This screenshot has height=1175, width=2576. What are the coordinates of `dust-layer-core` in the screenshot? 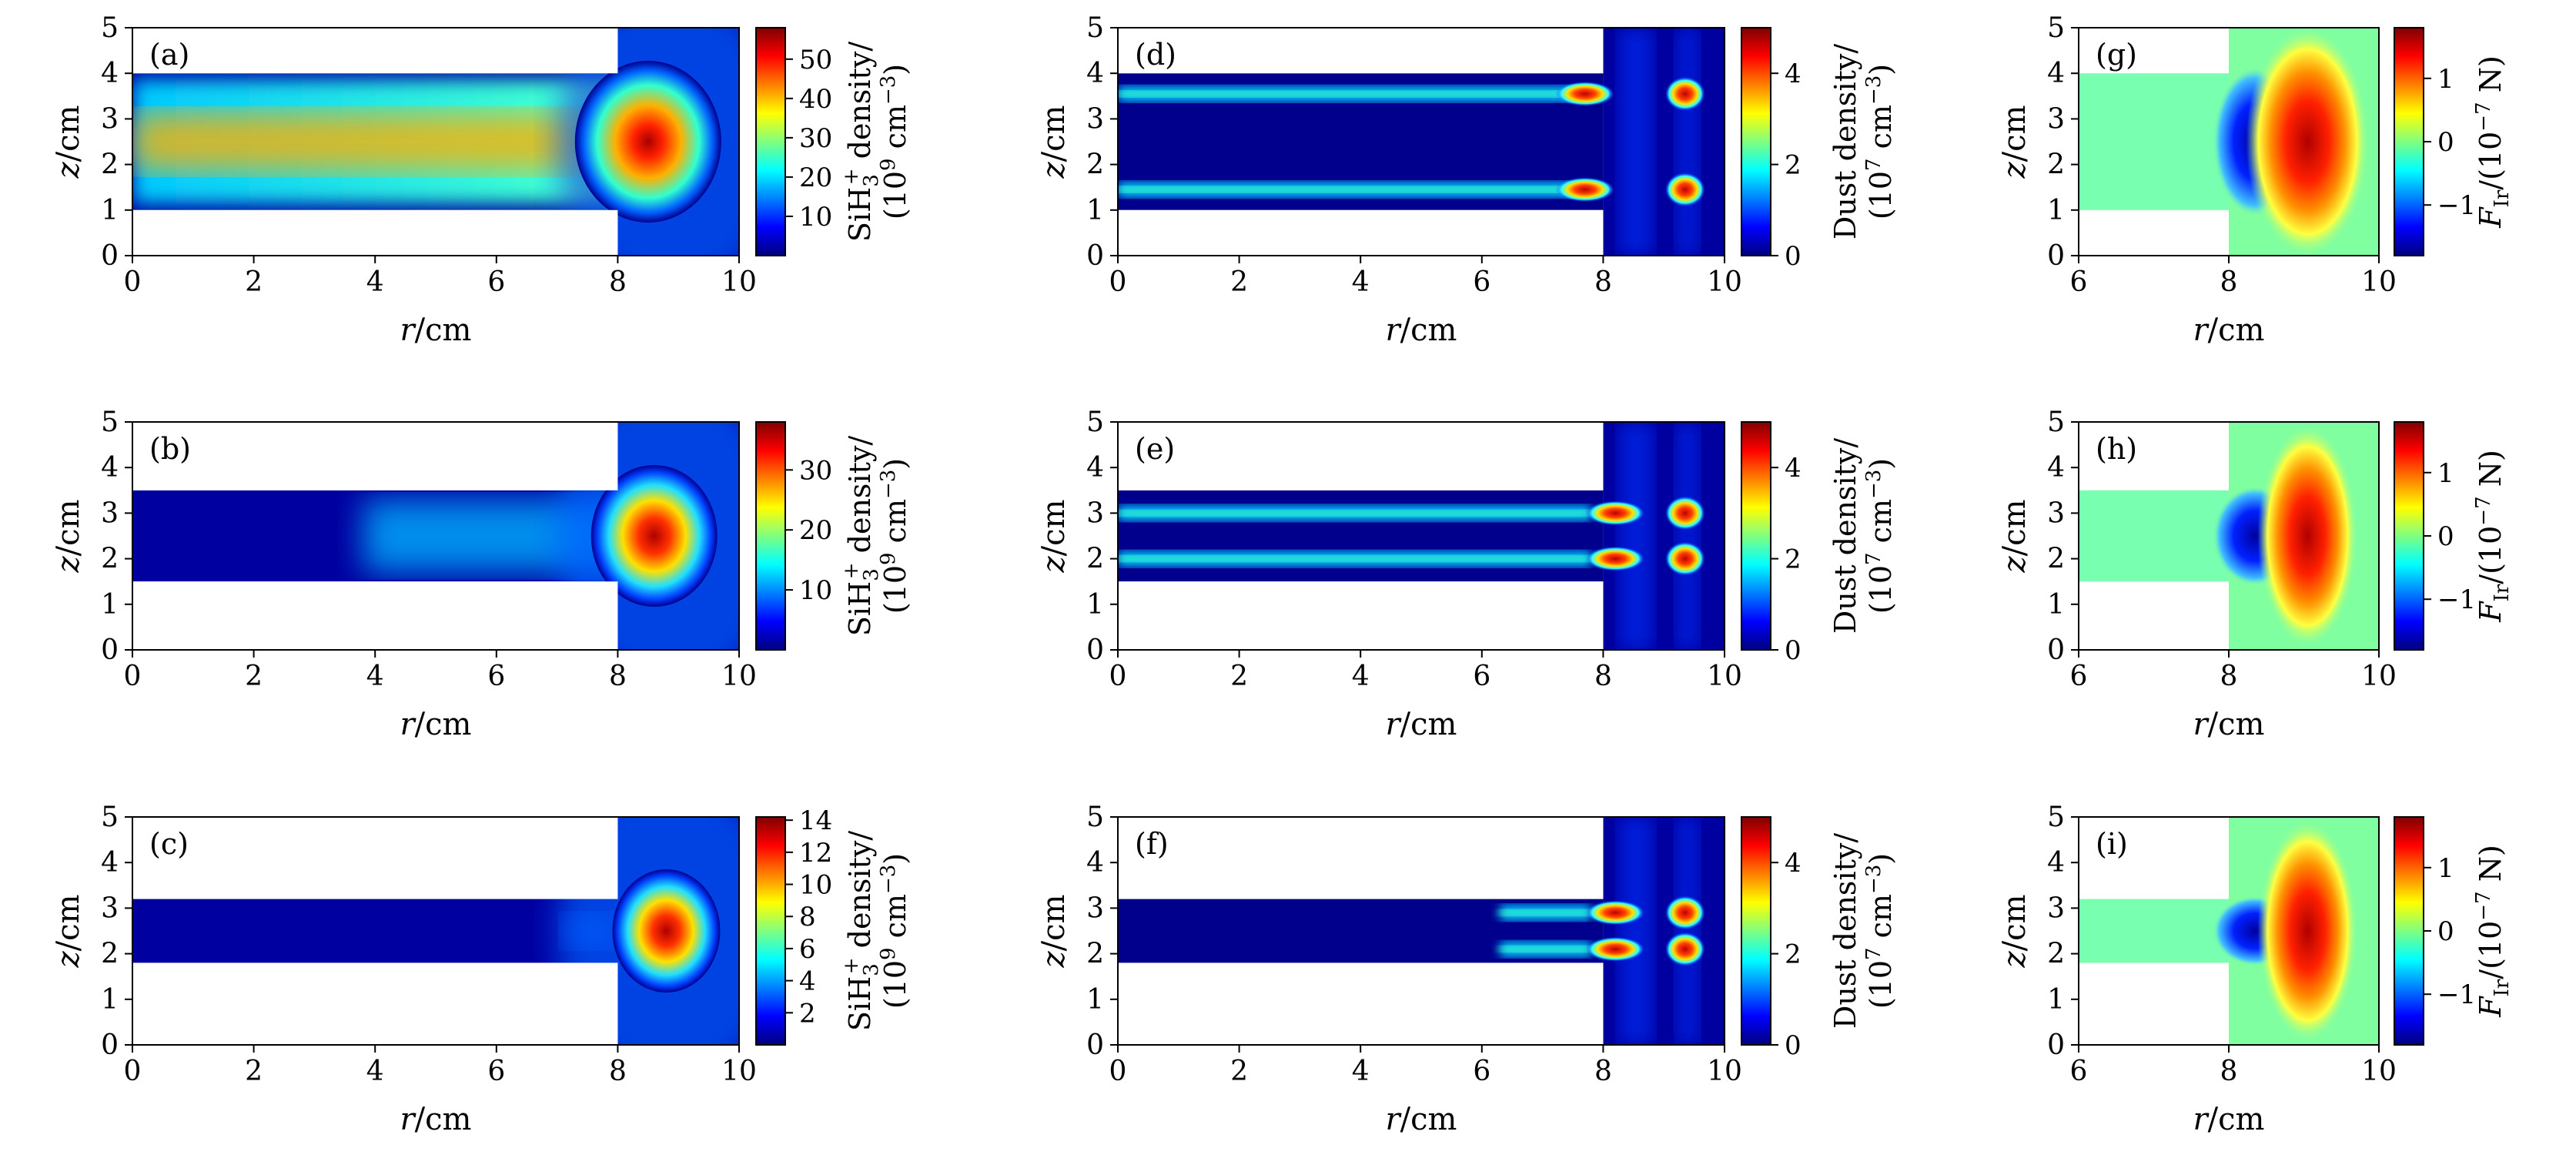 It's located at (1355, 513).